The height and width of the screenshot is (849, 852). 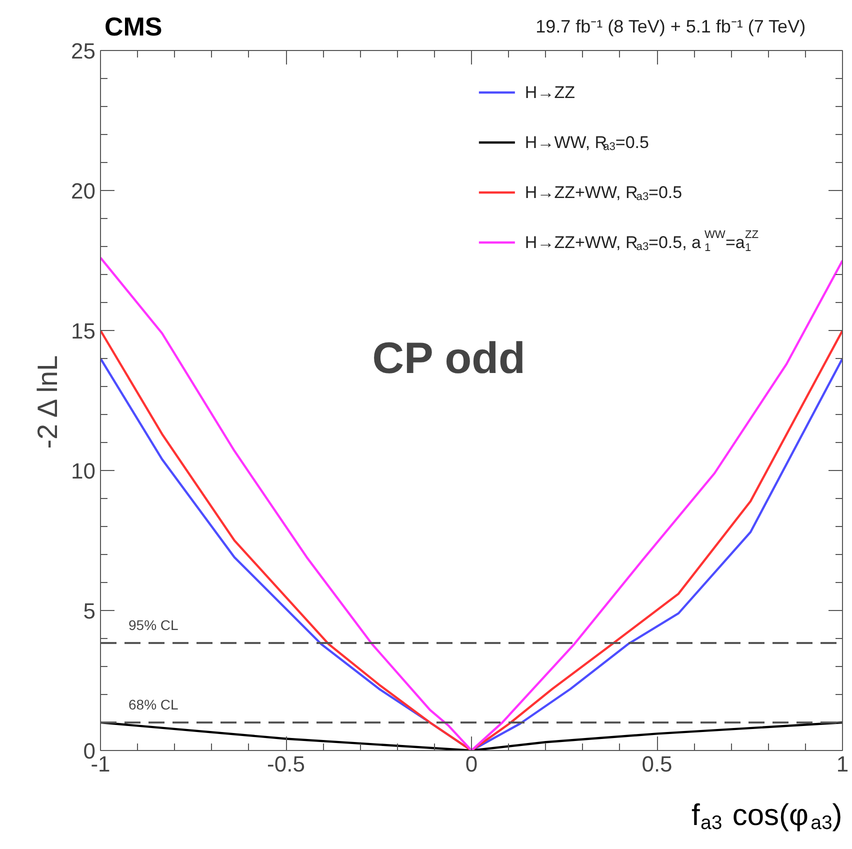 What do you see at coordinates (153, 704) in the screenshot?
I see `ref-line-label: 68% CL` at bounding box center [153, 704].